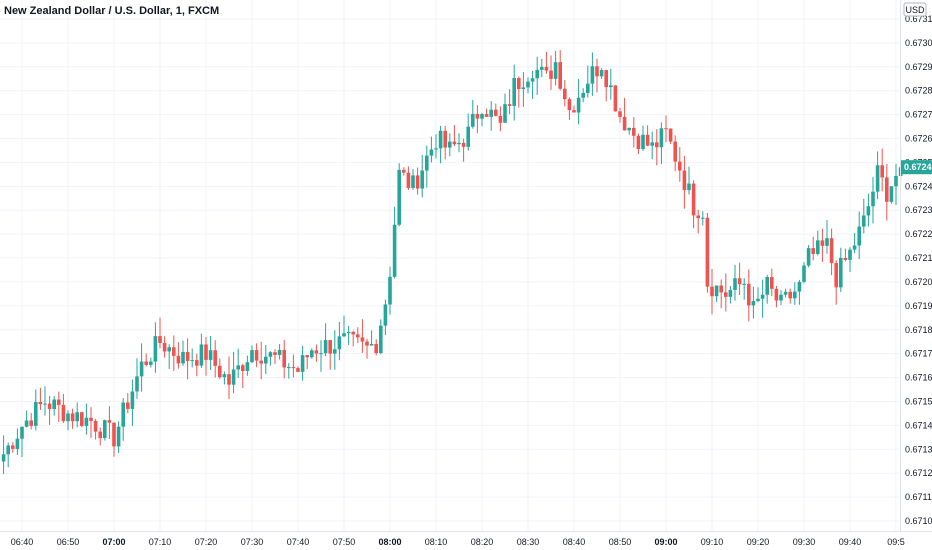 The height and width of the screenshot is (550, 932). What do you see at coordinates (620, 542) in the screenshot?
I see `time-tick-label: 08:50` at bounding box center [620, 542].